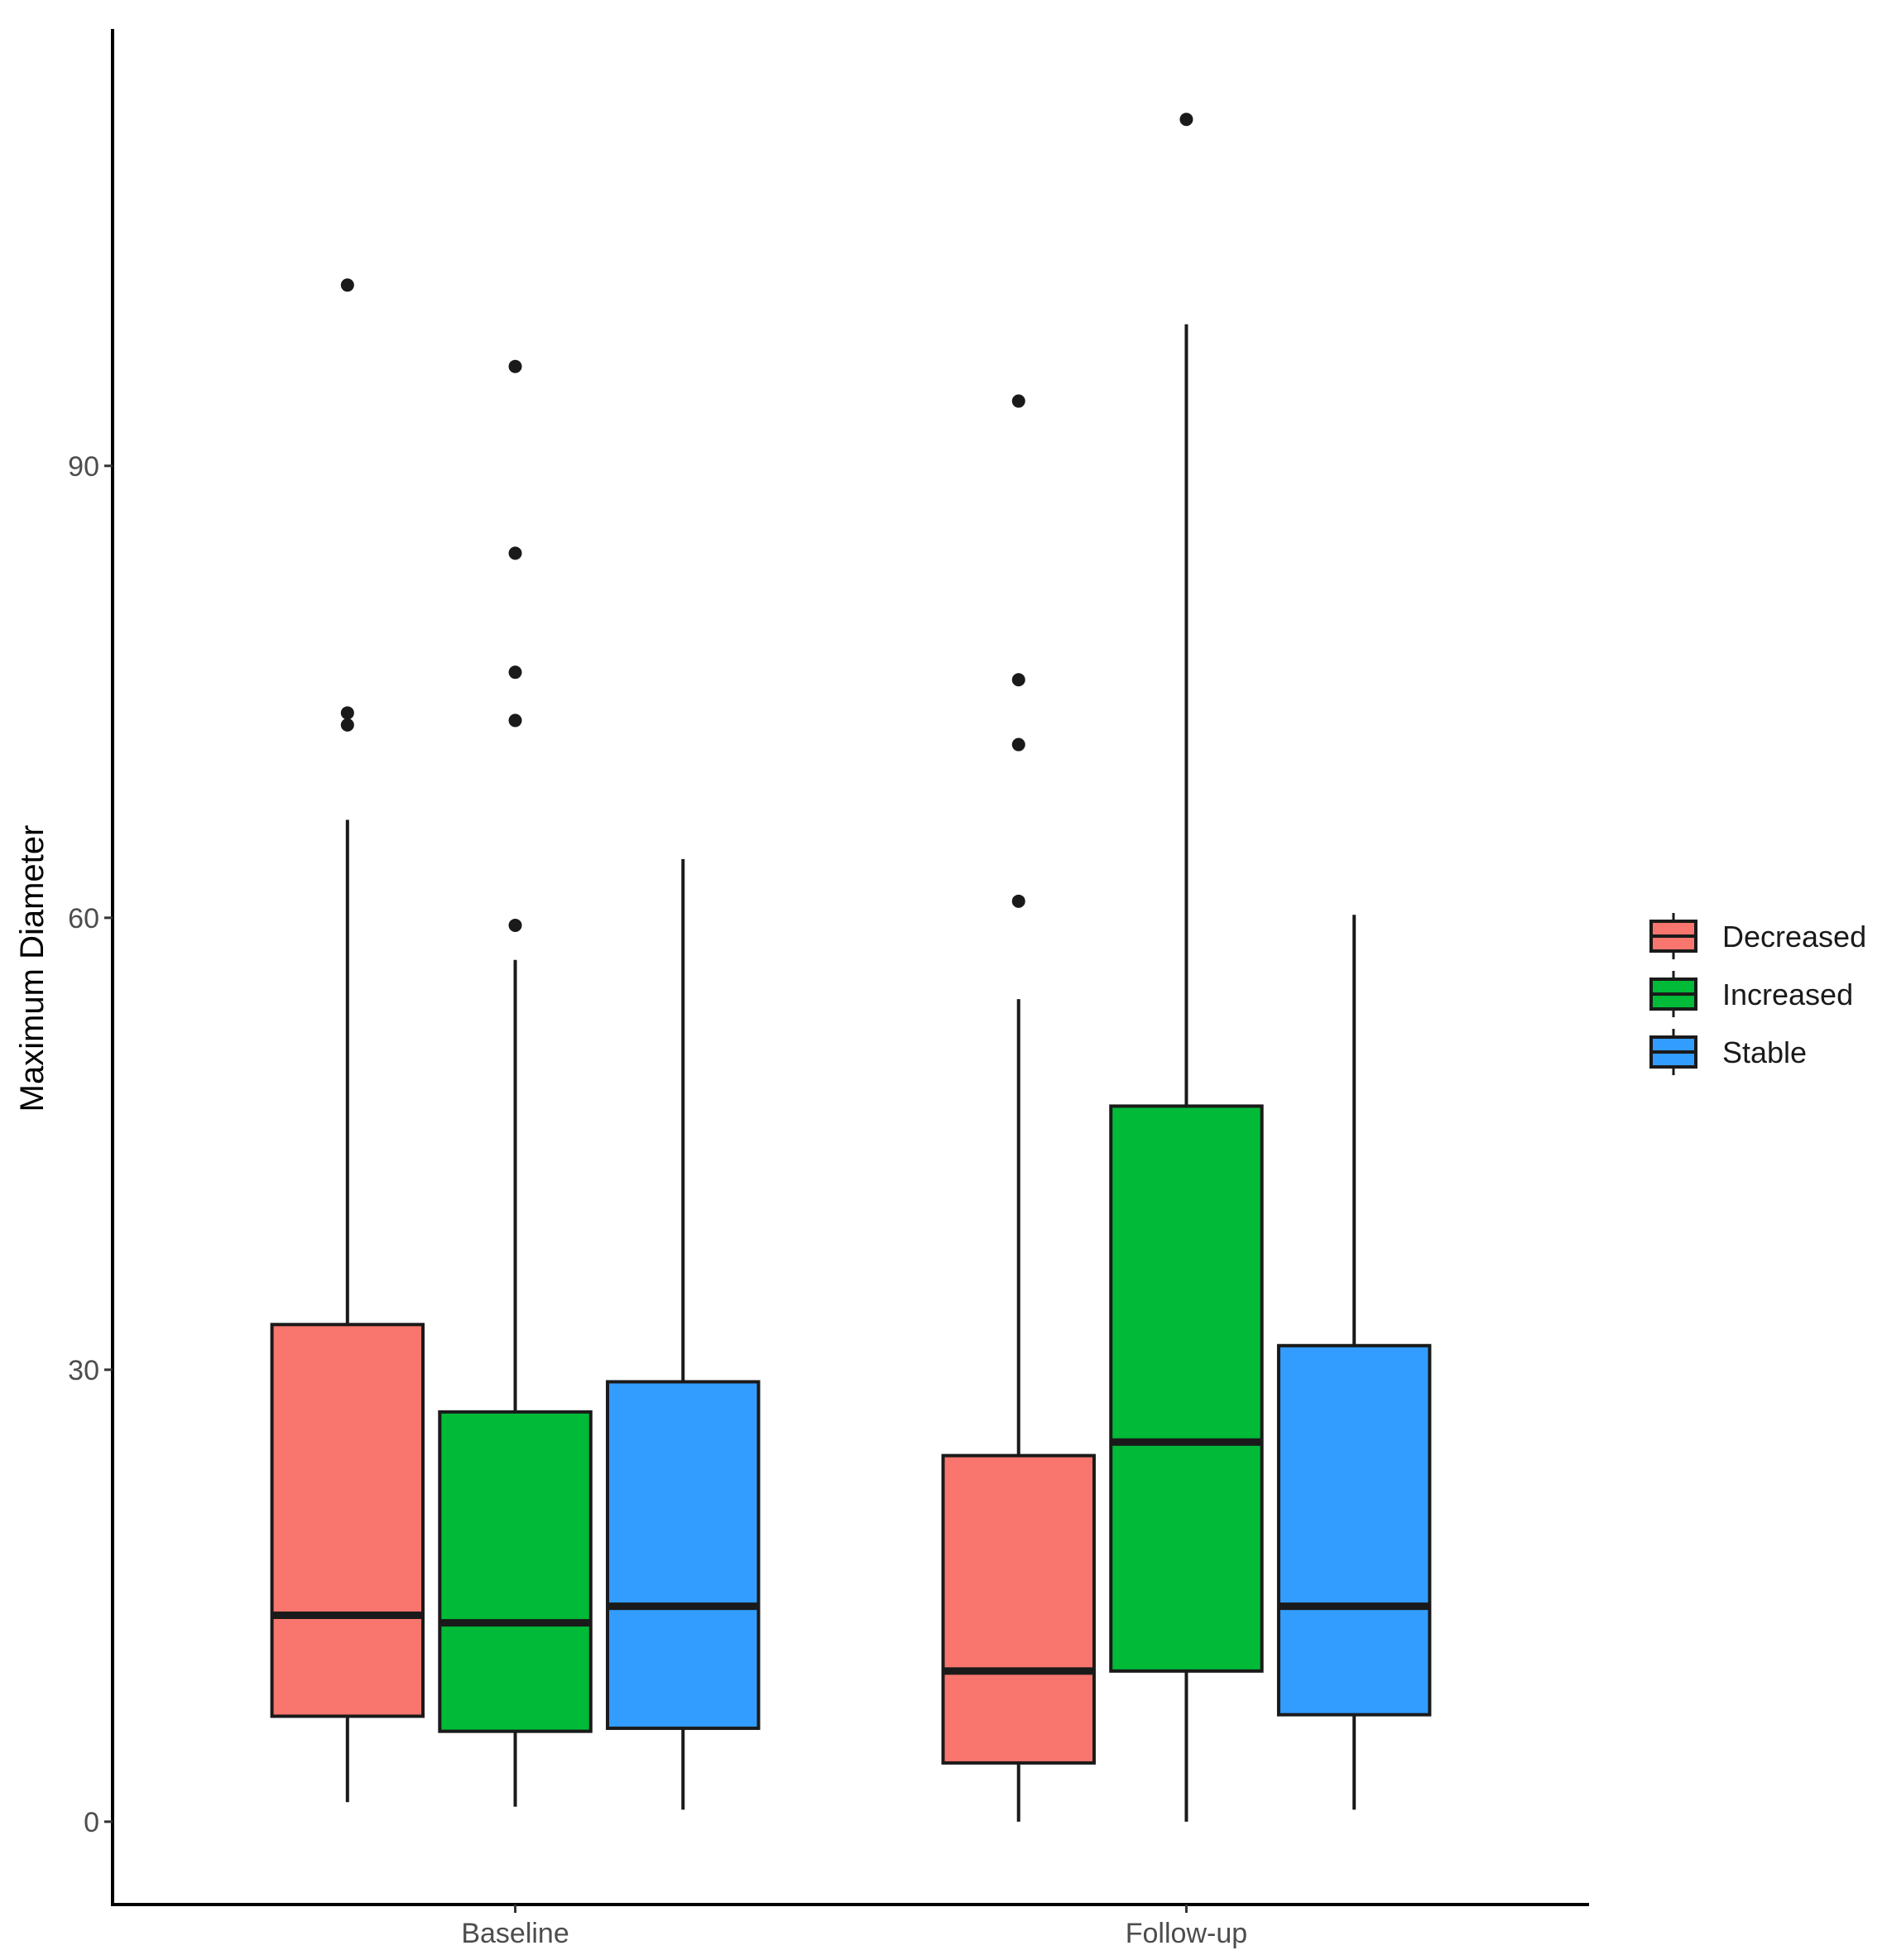 This screenshot has height=1960, width=1887. What do you see at coordinates (1018, 1609) in the screenshot?
I see `box-rect-decreased-follow-up` at bounding box center [1018, 1609].